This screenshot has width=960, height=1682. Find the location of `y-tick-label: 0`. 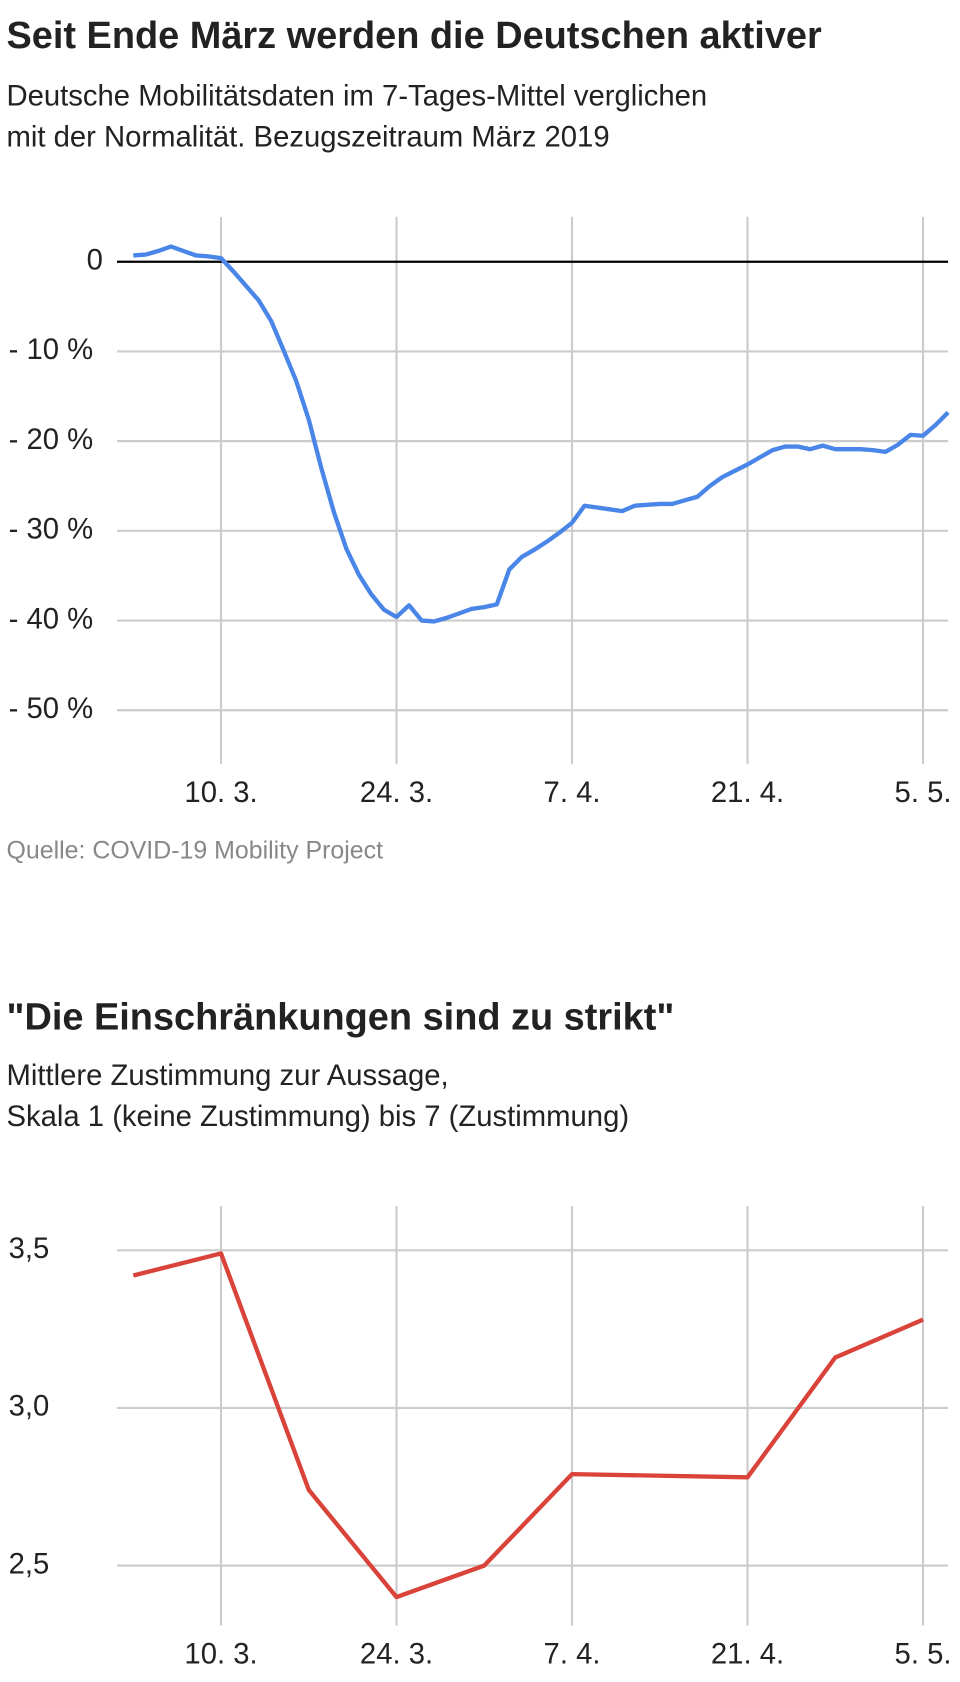

y-tick-label: 0 is located at coordinates (95, 260).